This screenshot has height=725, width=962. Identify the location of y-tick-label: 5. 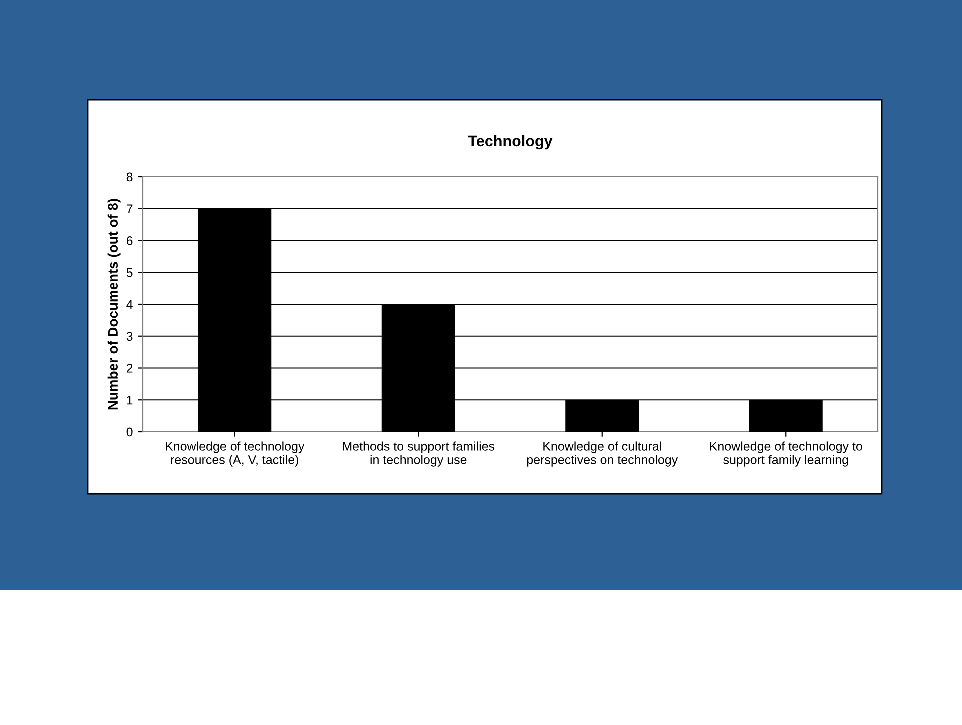
(129, 273).